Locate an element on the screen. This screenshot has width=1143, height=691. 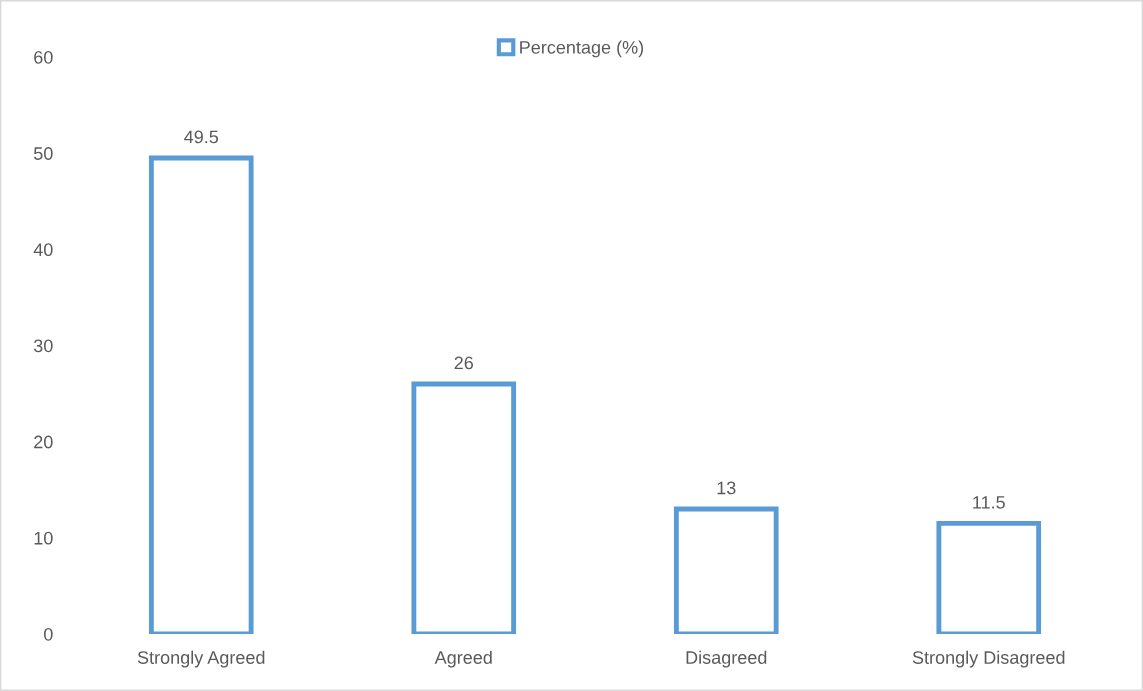
y-tick-label: 30 is located at coordinates (43, 346).